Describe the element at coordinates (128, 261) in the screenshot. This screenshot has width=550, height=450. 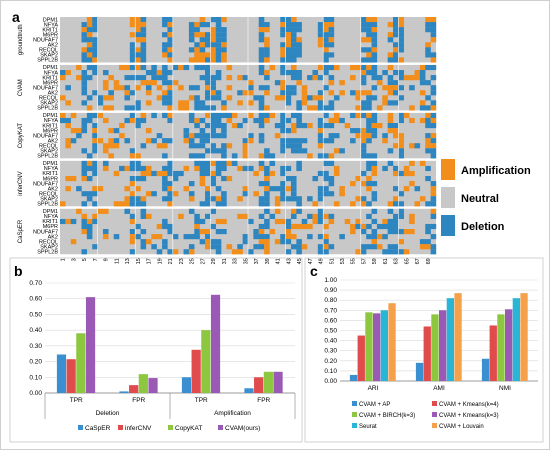
I see `heatmap-x-tick: 13` at that location.